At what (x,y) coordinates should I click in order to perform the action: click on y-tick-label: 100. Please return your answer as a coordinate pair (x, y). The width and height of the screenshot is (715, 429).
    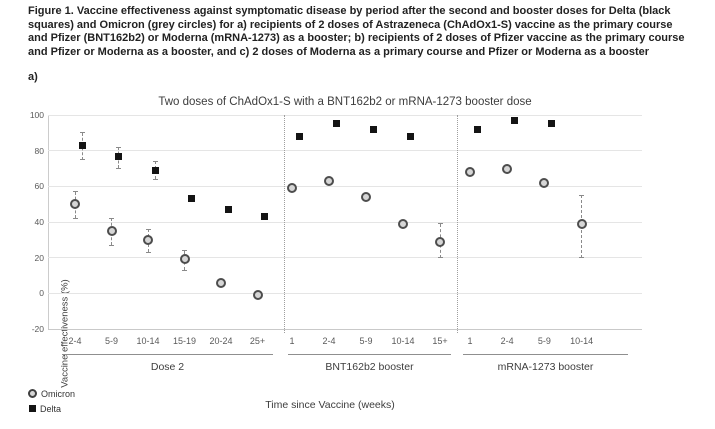
    Looking at the image, I should click on (36, 115).